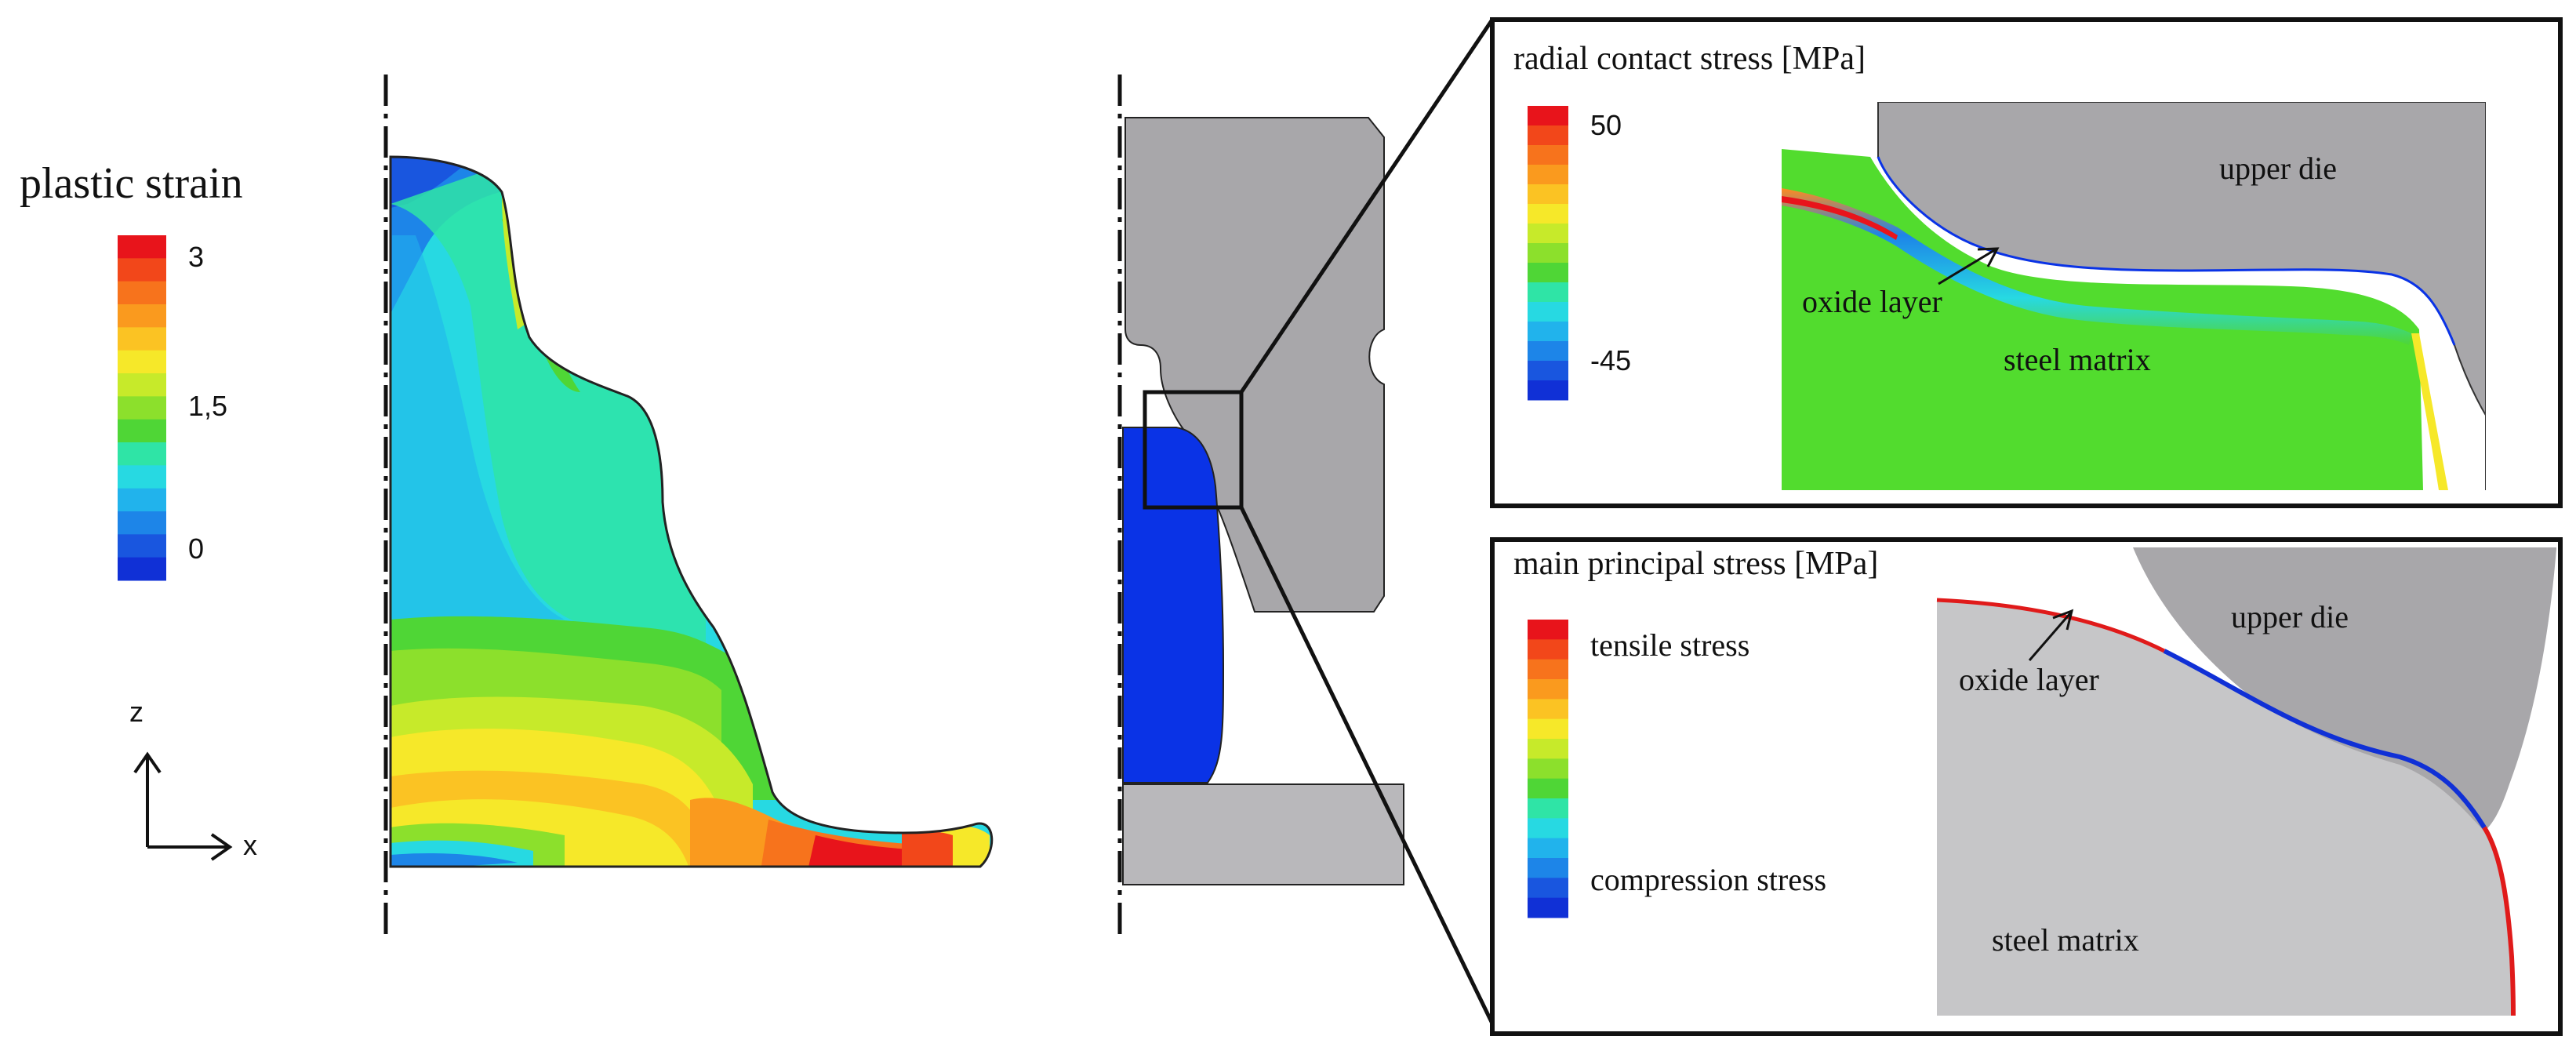  I want to click on radial-stress-max-label: 50, so click(1606, 125).